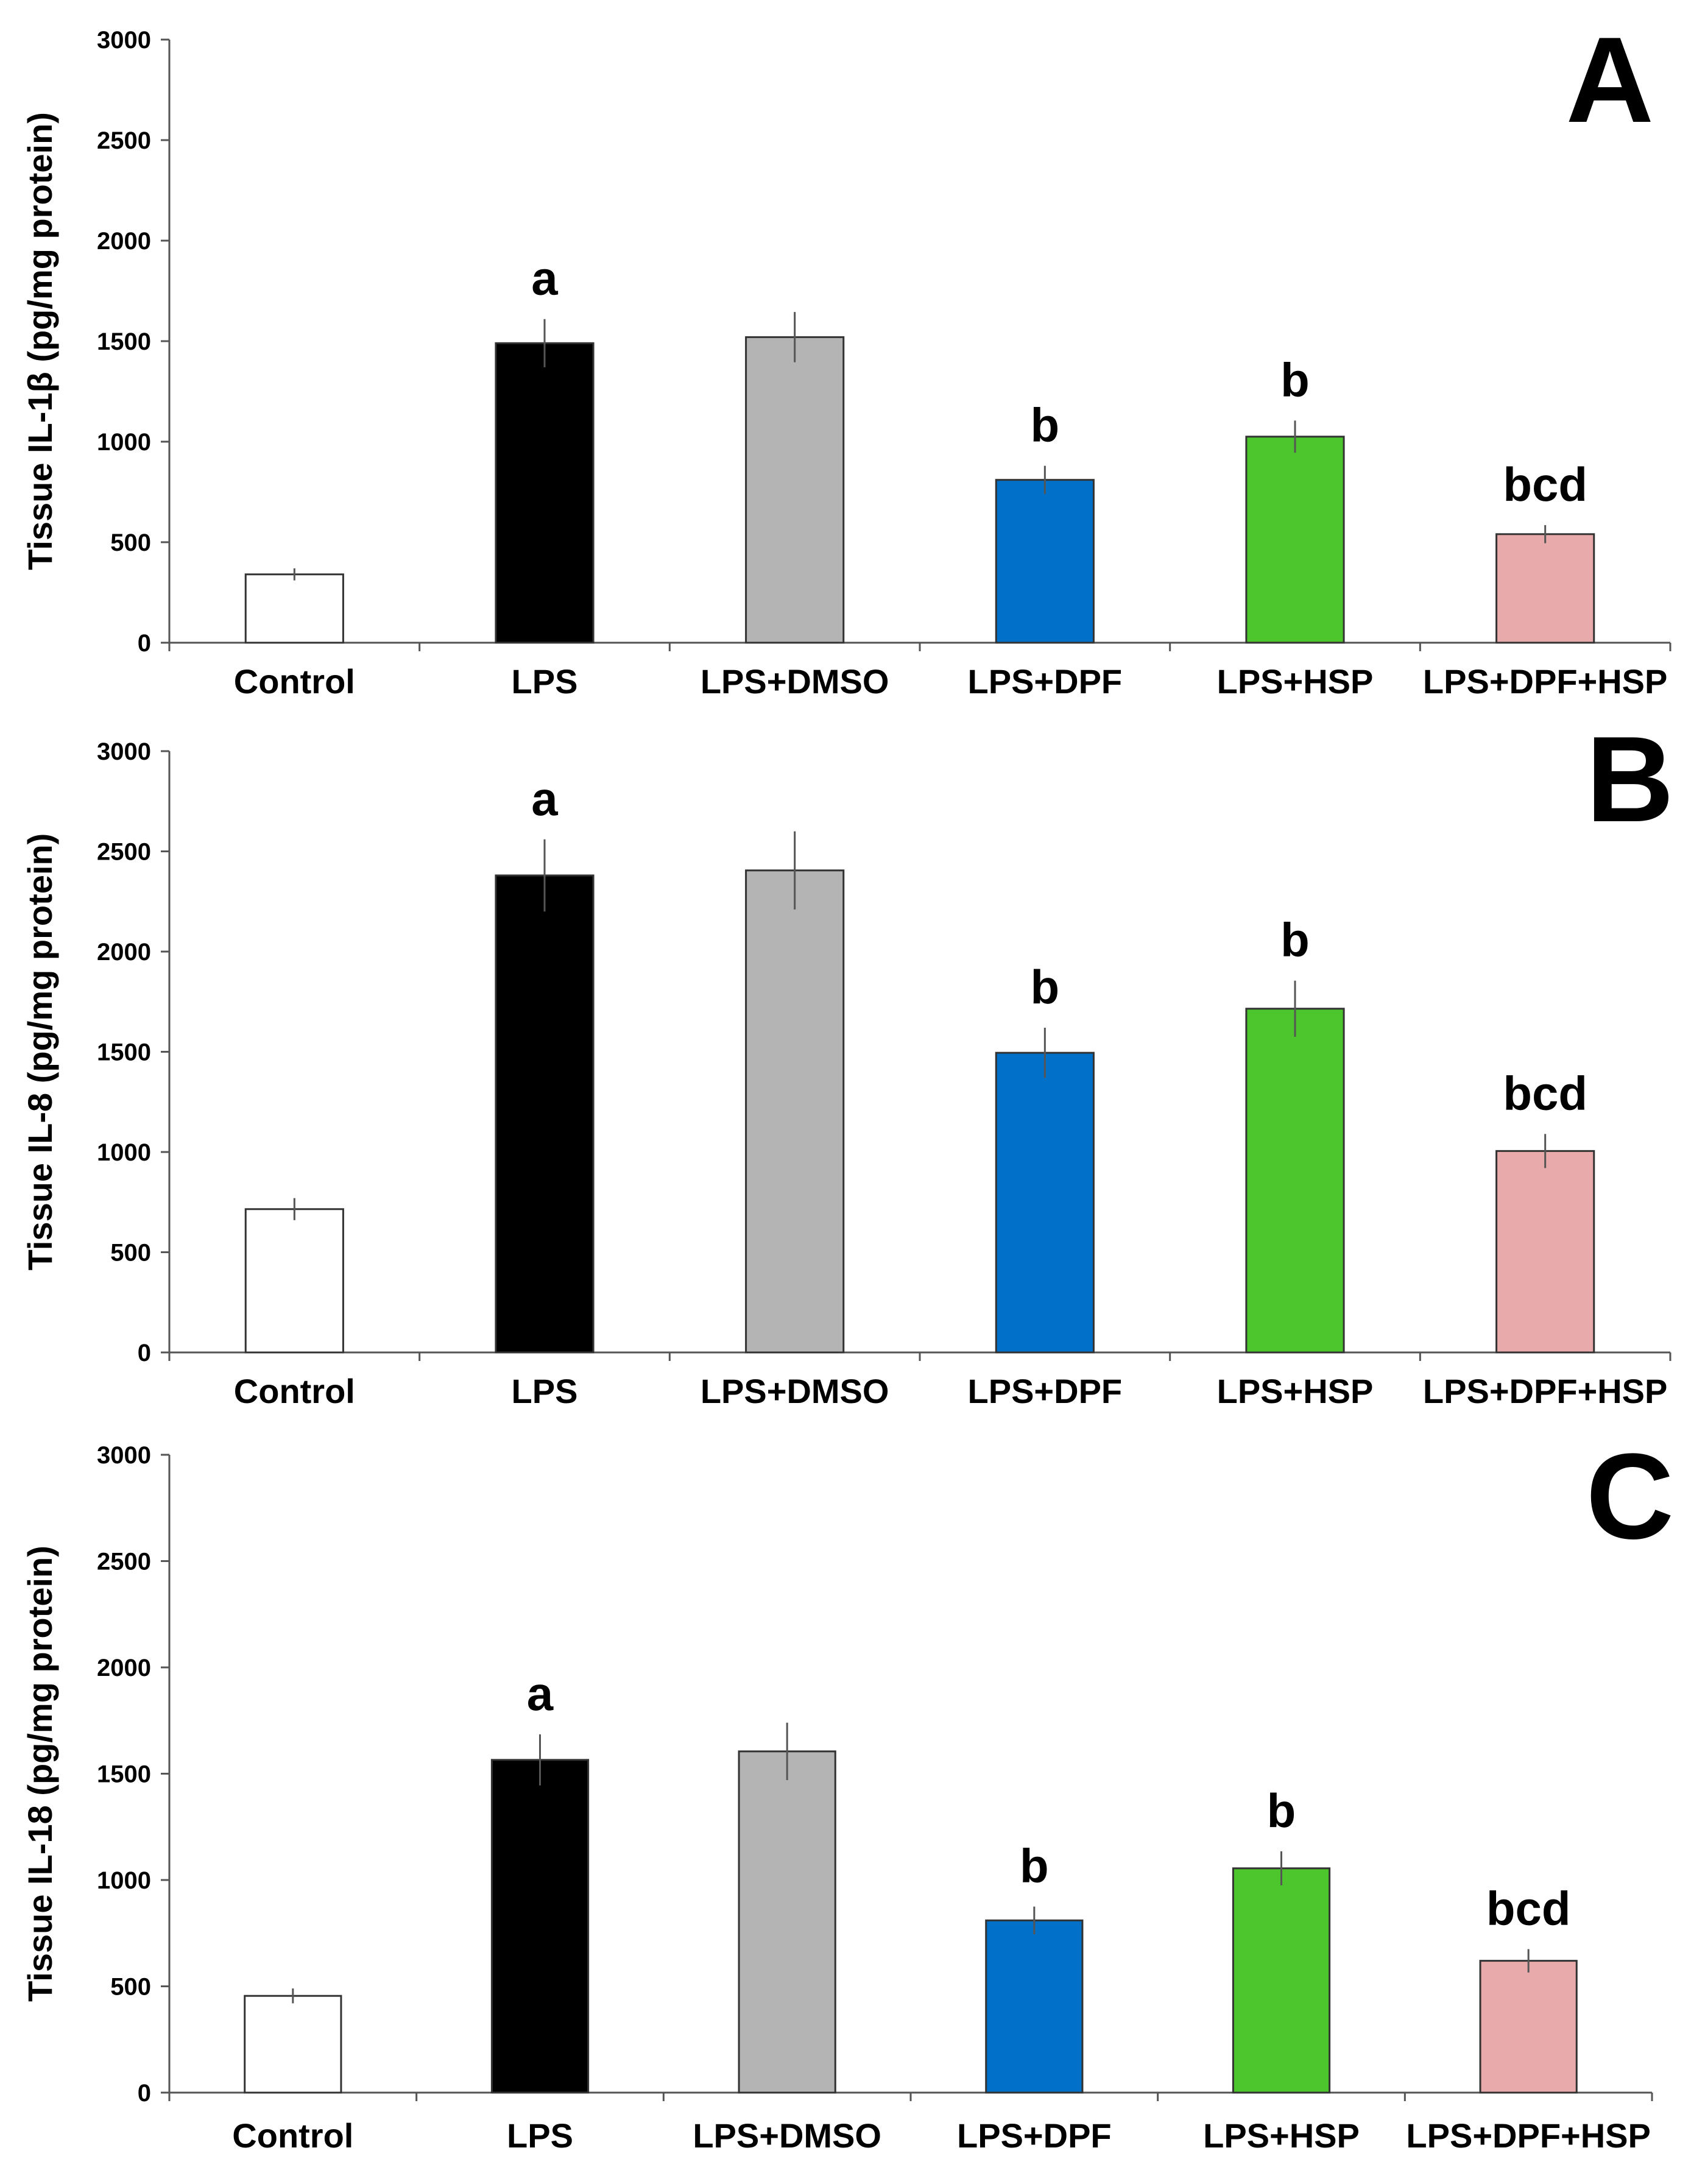  I want to click on y-axis-title: Tissue IL-1β (pg/mg protein), so click(40, 341).